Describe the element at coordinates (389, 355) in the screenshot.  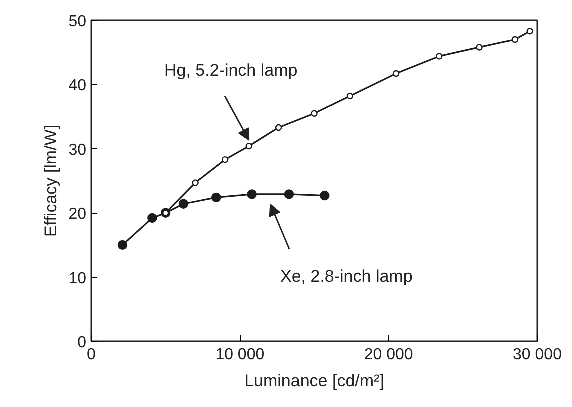
I see `x-tick-label: 20 000` at that location.